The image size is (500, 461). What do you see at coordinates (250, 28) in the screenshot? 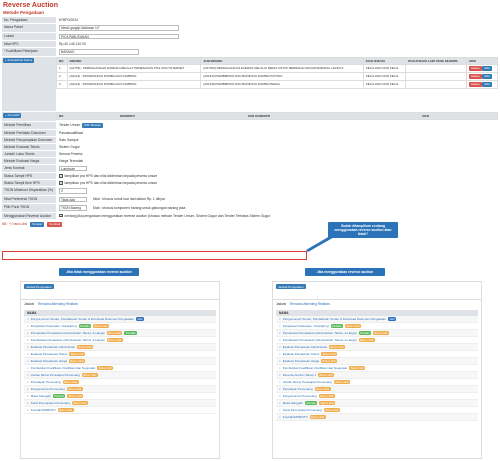
I see `row-nama-paket: Nama Paket Meski gargaji Uladosan 10"` at bounding box center [250, 28].